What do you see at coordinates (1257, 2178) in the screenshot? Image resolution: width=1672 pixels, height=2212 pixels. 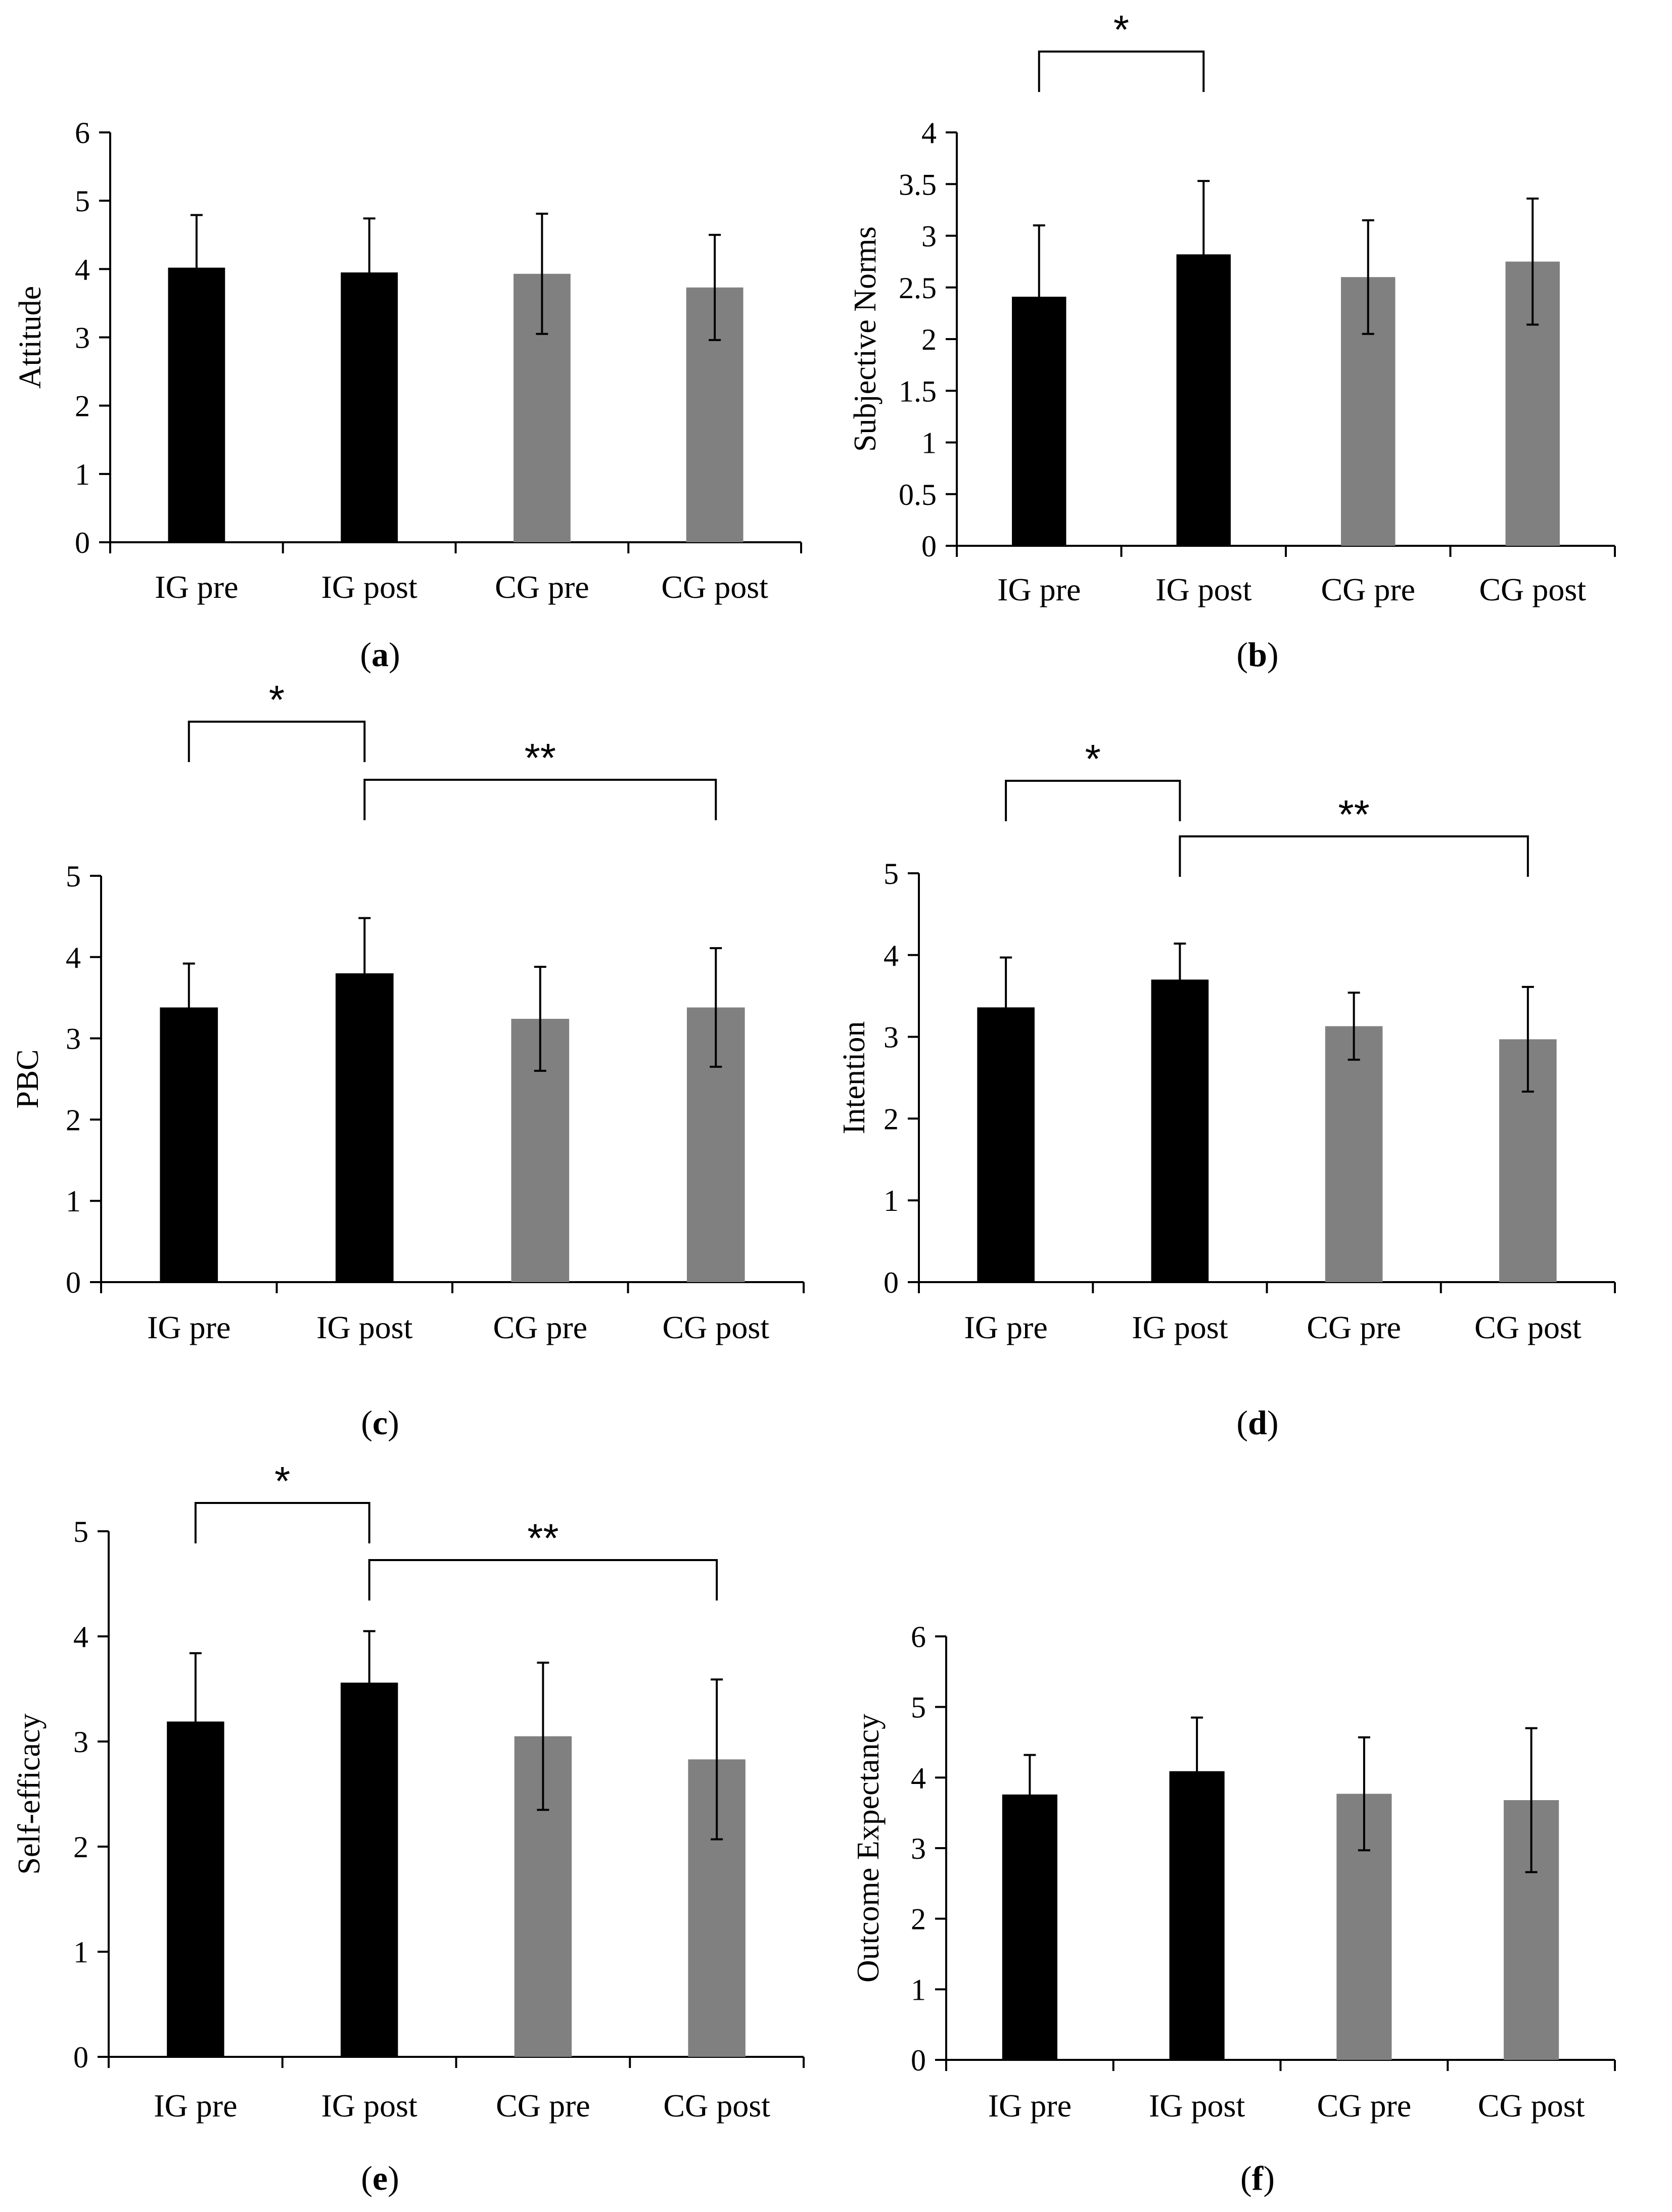 I see `panel-label: (f)` at bounding box center [1257, 2178].